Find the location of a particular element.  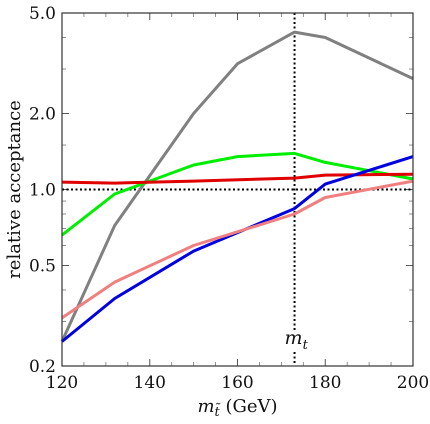

mt-label-main: m is located at coordinates (294, 338).